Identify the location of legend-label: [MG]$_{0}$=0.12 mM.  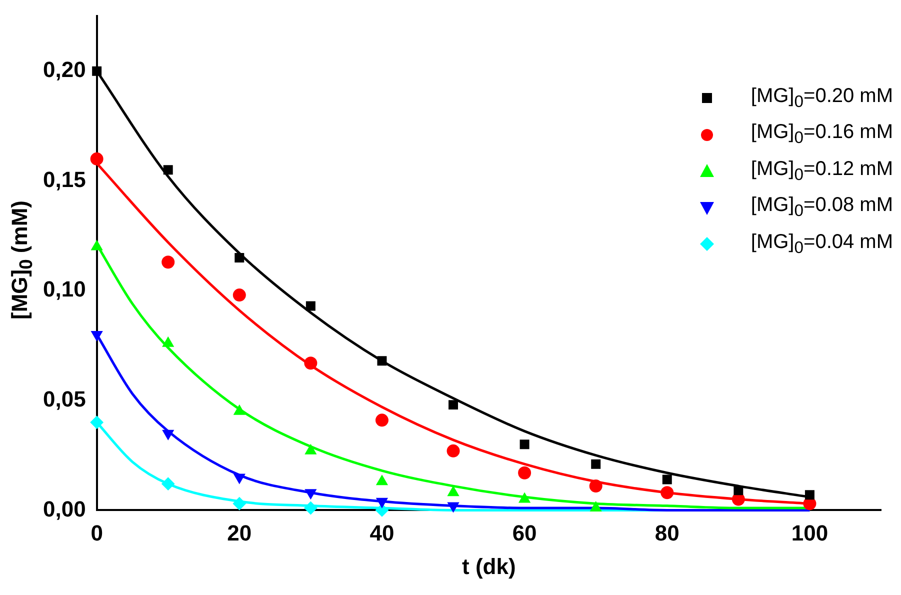
(821, 171).